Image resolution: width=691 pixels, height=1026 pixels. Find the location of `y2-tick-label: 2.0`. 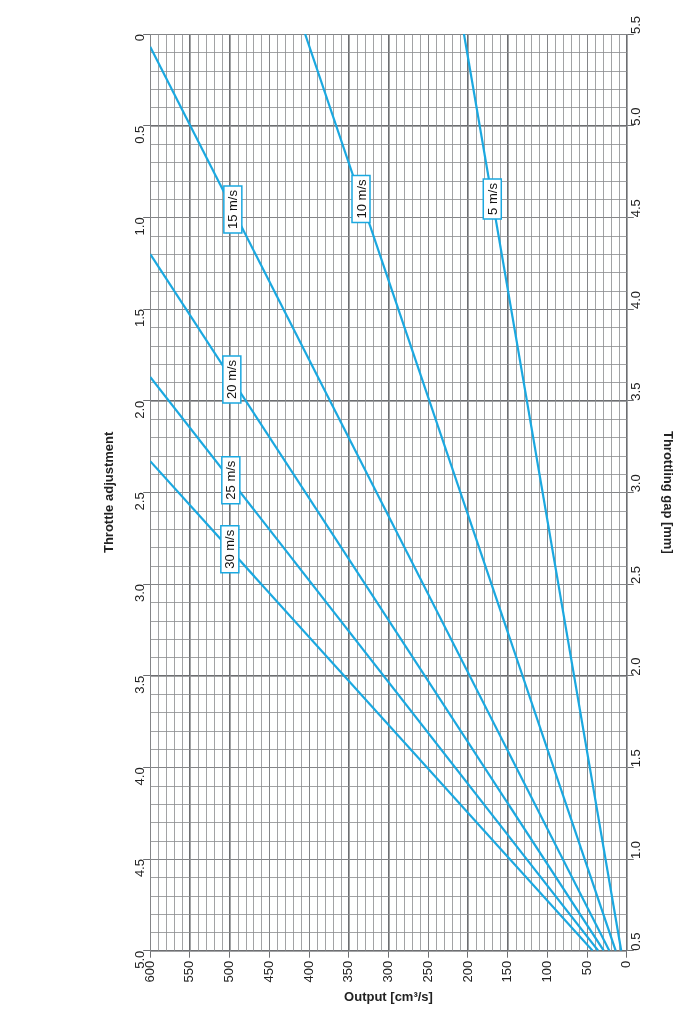

y2-tick-label: 2.0 is located at coordinates (636, 666).